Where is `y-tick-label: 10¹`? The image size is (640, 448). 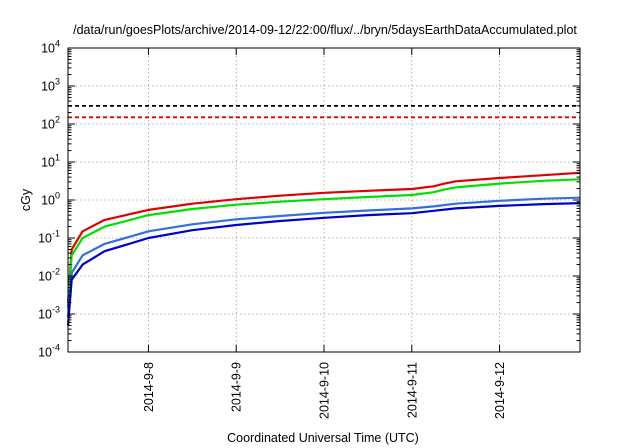 y-tick-label: 10¹ is located at coordinates (50, 161).